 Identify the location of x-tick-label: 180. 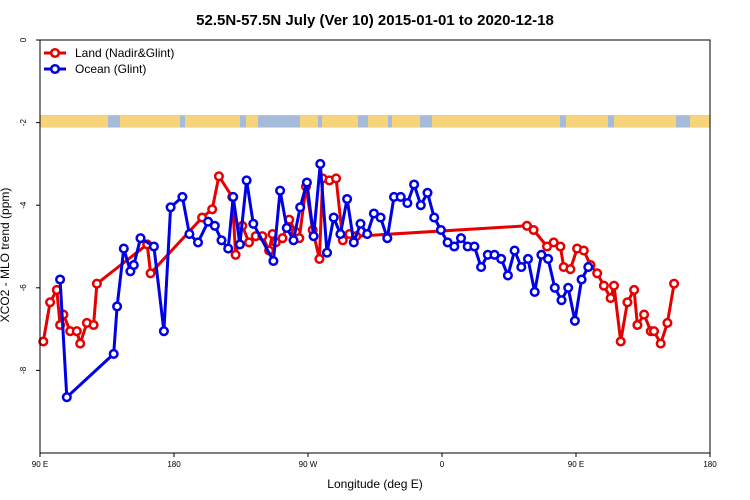
(710, 464).